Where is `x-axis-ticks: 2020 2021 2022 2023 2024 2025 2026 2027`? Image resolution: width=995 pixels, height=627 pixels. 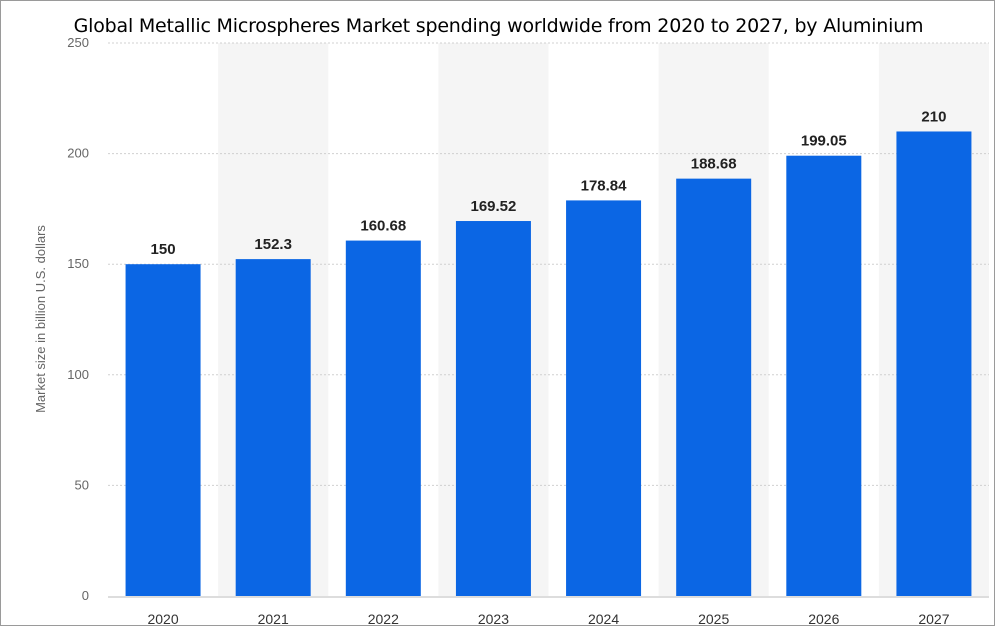 x-axis-ticks: 2020 2021 2022 2023 2024 2025 2026 2027 is located at coordinates (548, 619).